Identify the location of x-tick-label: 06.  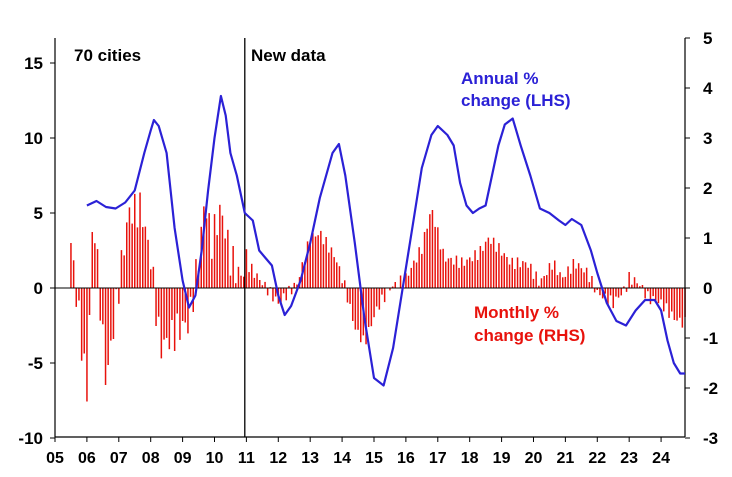
(87, 458).